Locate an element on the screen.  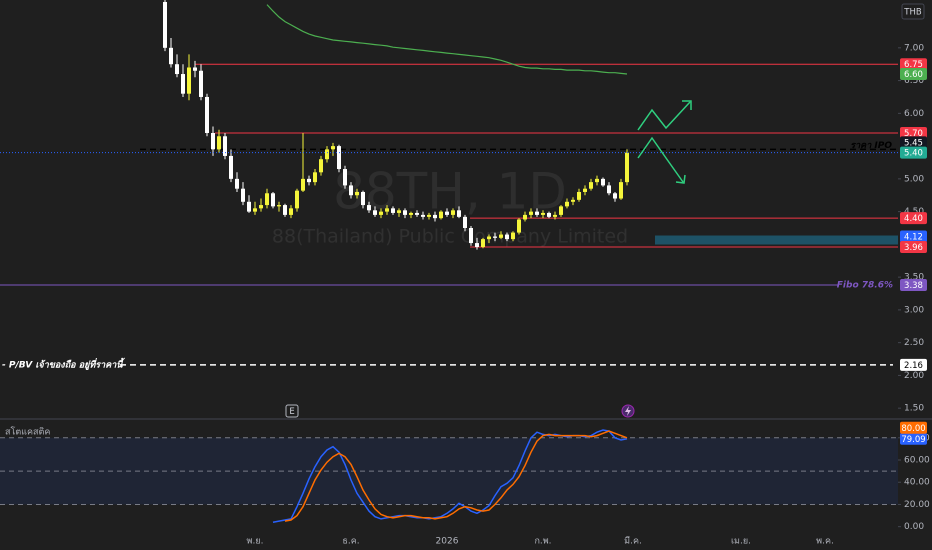
price-badge-label: 5.40 is located at coordinates (913, 154).